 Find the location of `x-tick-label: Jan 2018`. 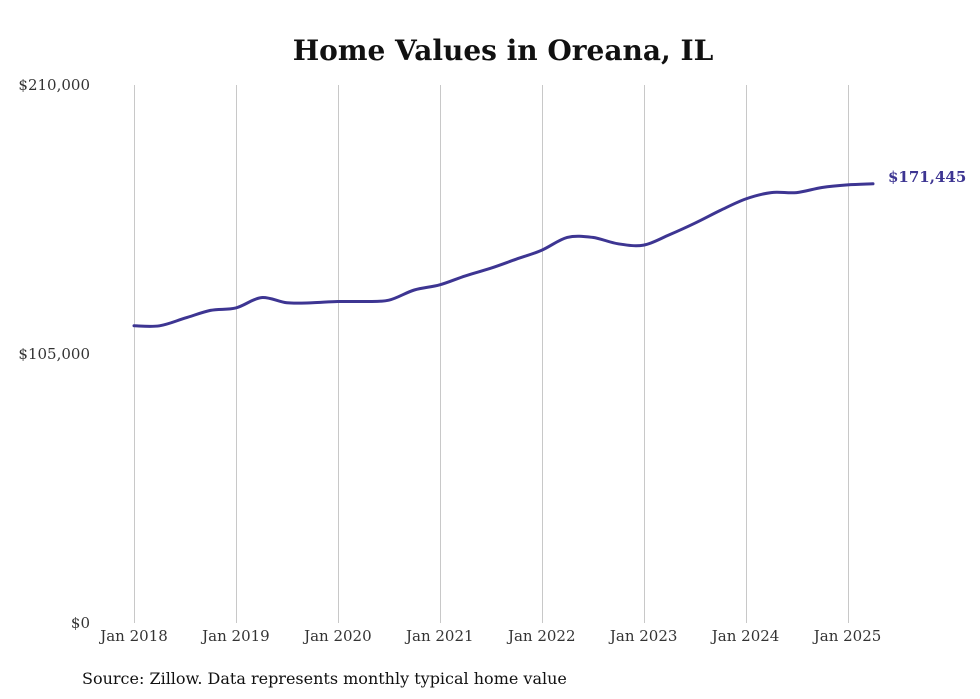

x-tick-label: Jan 2018 is located at coordinates (133, 636).